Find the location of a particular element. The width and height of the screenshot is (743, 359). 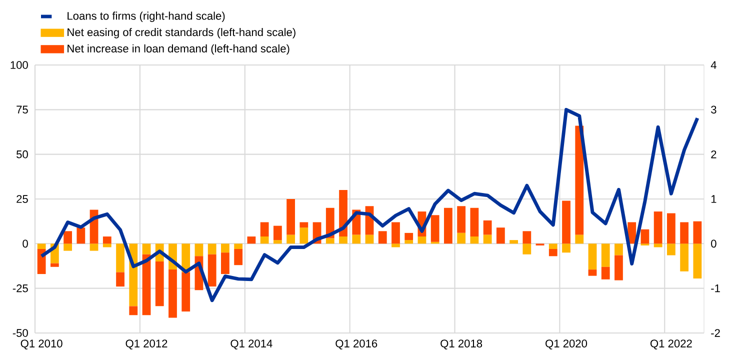

y2-tick-label: 1 is located at coordinates (713, 199).